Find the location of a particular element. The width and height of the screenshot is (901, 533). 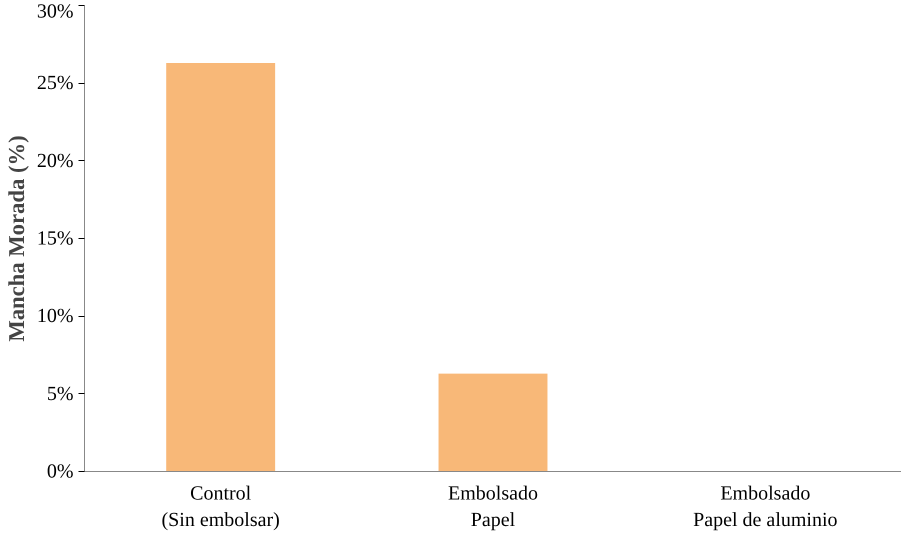

x-tick-label: Control (Sin embolsar) is located at coordinates (221, 506).